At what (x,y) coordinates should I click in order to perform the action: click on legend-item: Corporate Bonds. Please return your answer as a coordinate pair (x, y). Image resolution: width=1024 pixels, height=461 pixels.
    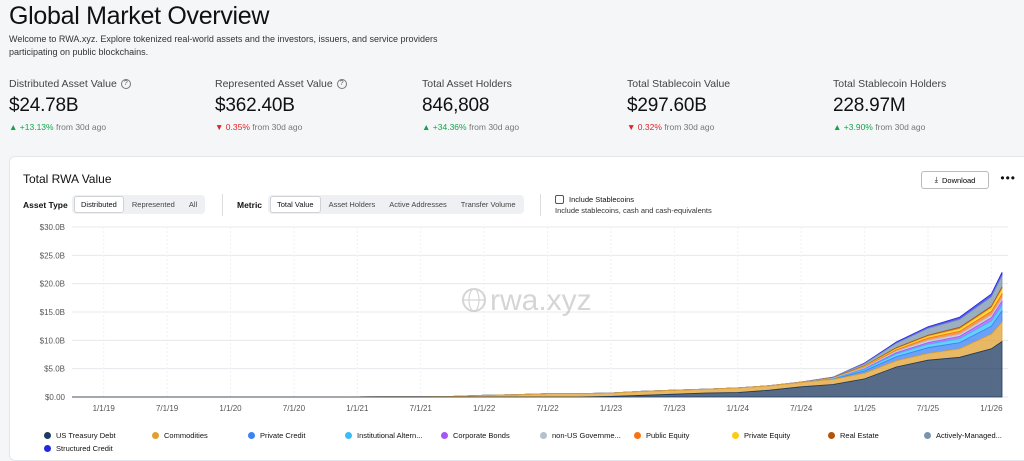
    Looking at the image, I should click on (475, 435).